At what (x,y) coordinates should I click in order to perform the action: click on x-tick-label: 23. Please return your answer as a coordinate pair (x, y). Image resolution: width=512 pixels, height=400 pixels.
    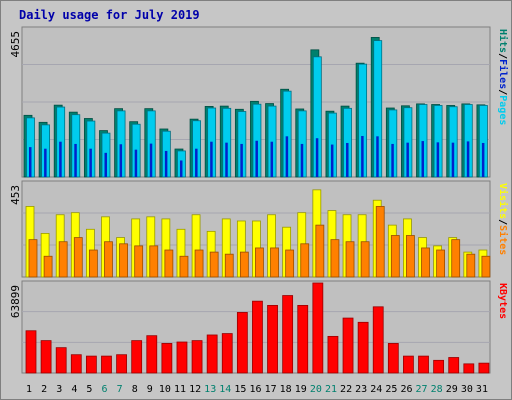
    Looking at the image, I should click on (361, 389).